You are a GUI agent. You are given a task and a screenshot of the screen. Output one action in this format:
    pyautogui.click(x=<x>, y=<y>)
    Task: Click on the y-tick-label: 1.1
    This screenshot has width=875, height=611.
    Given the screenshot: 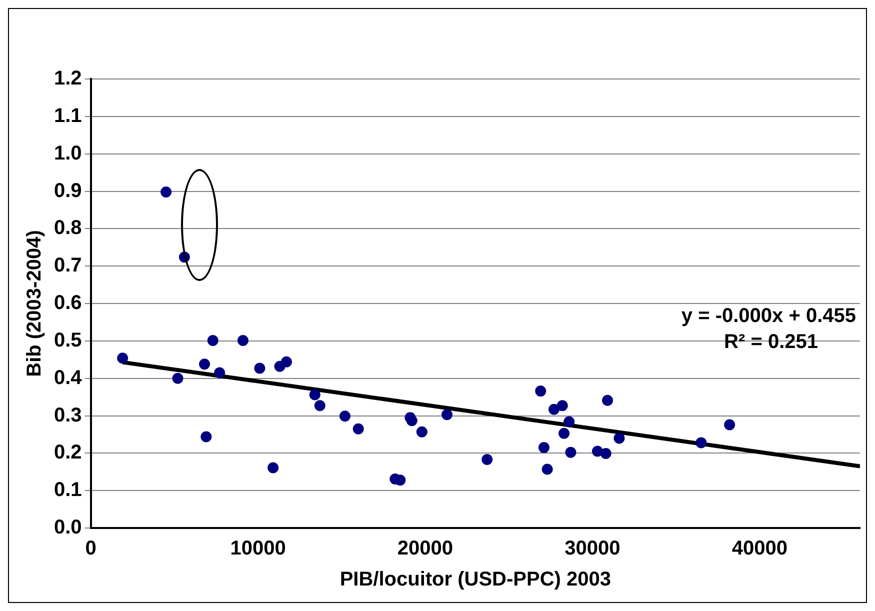 What is the action you would take?
    pyautogui.click(x=68, y=115)
    